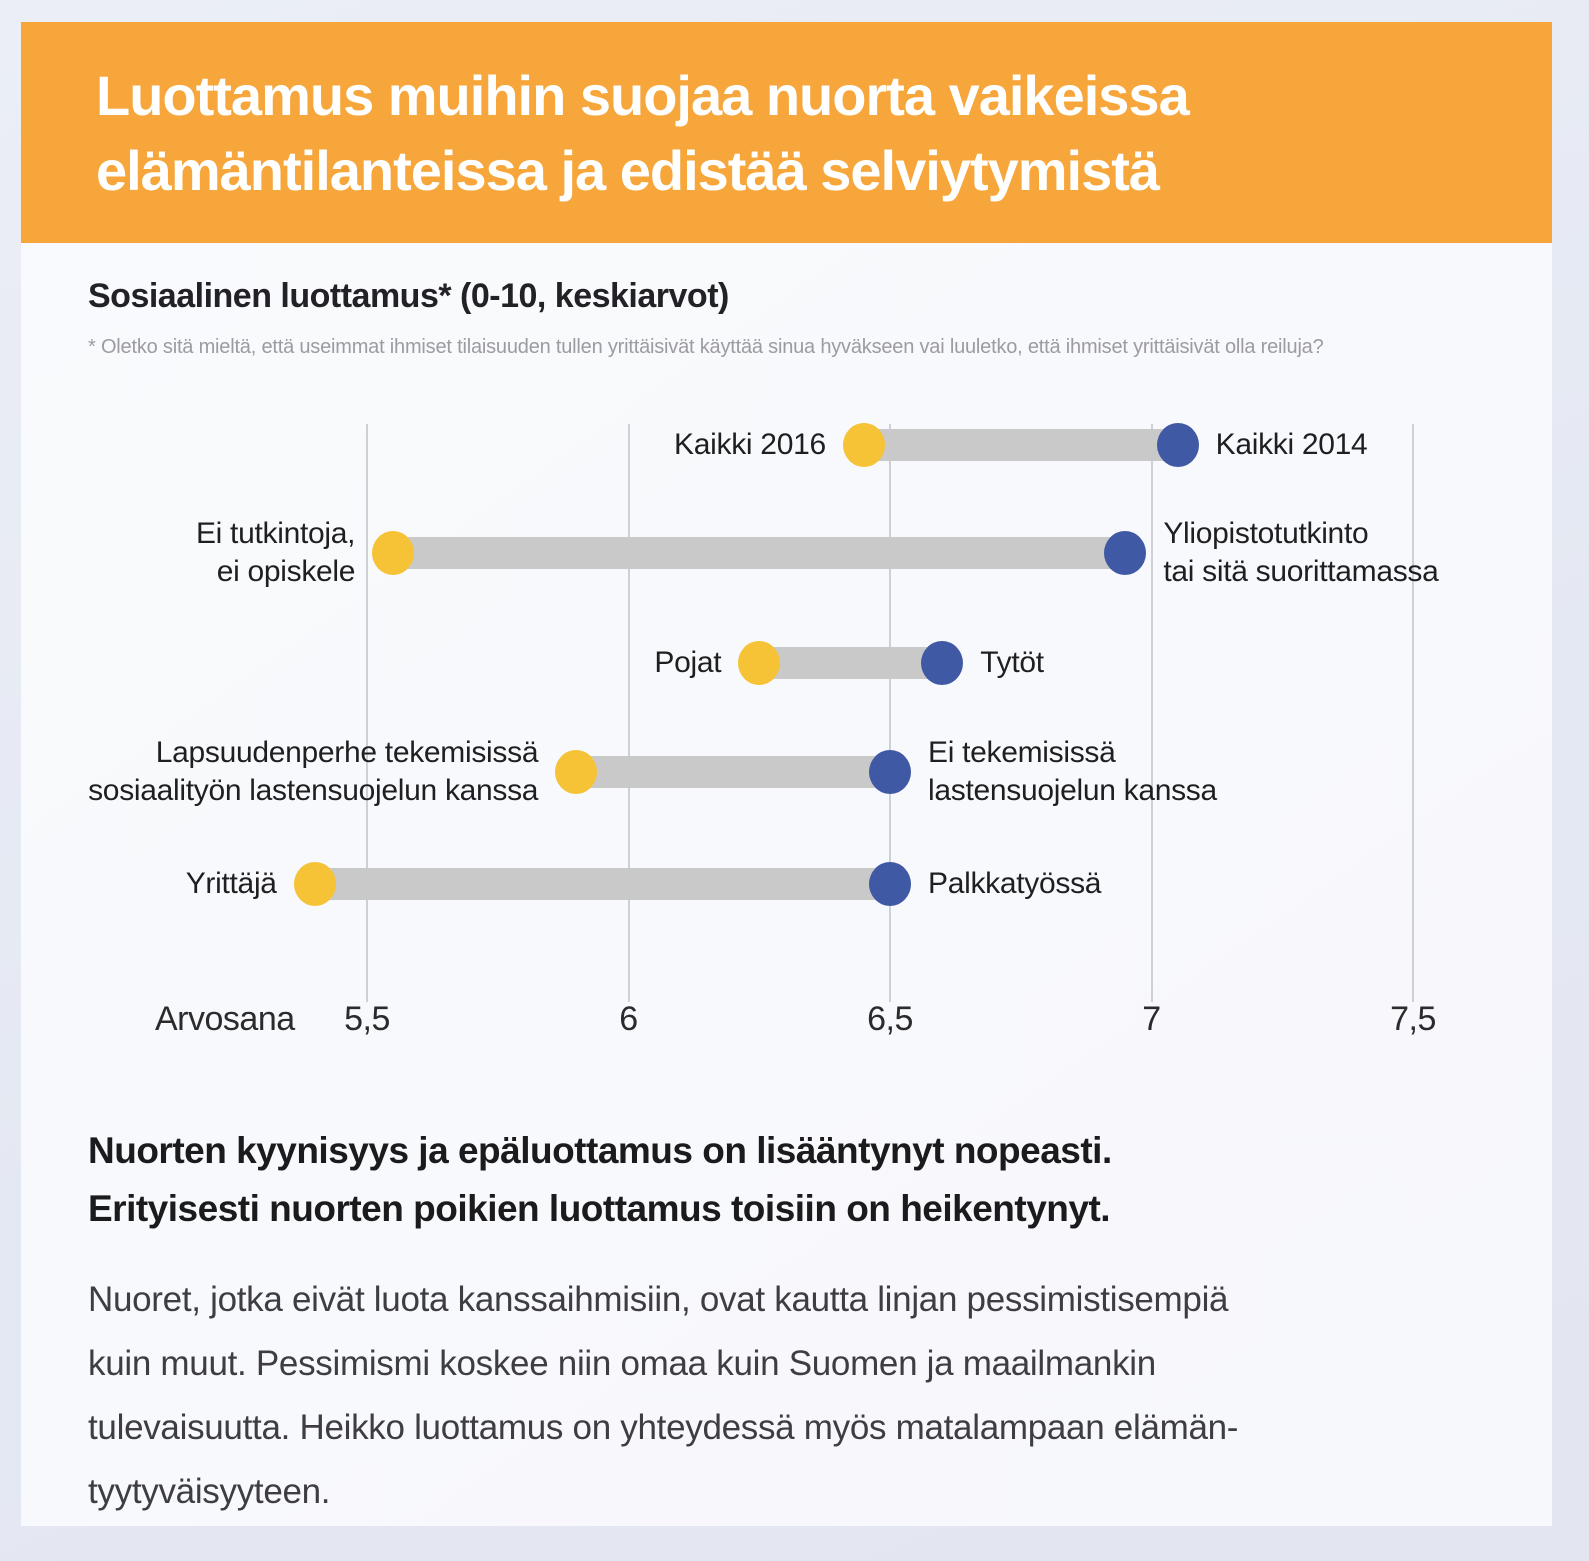 The image size is (1589, 1561). Describe the element at coordinates (1015, 883) in the screenshot. I see `row-label-right: Palkkatyössä` at that location.